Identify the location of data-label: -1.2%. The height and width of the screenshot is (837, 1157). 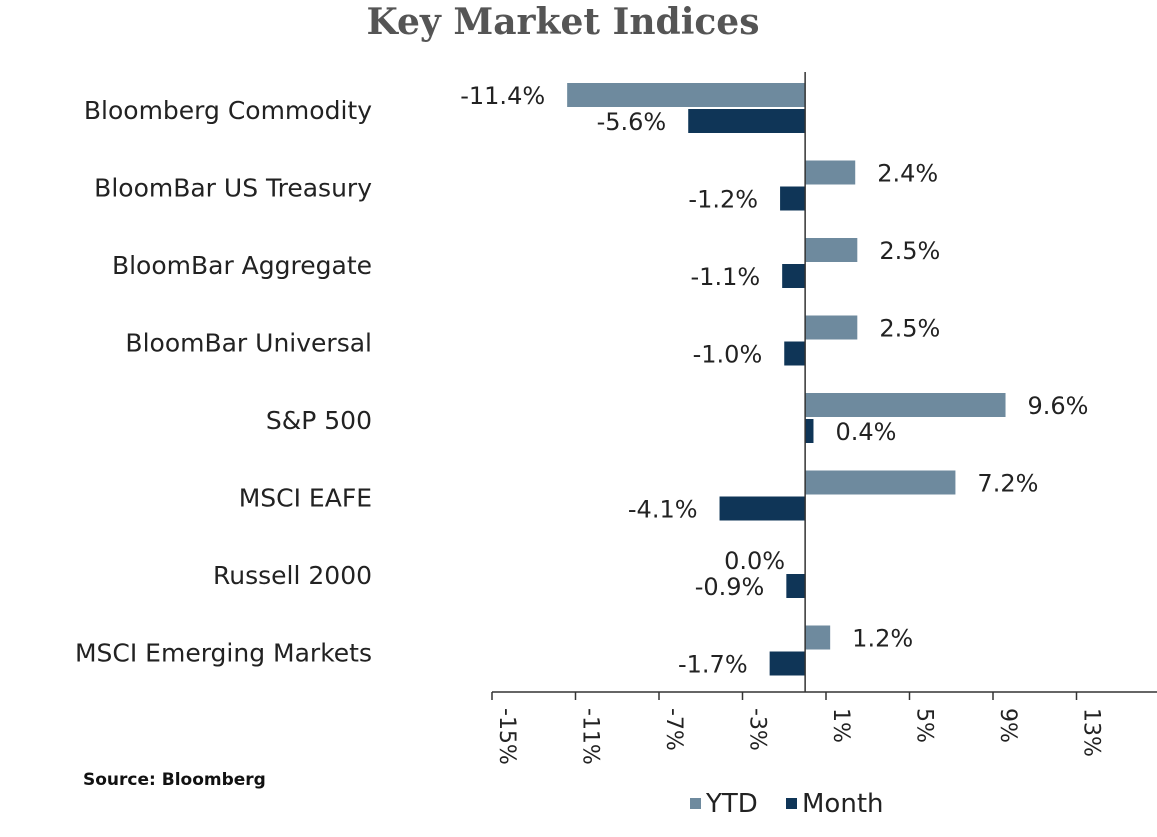
(723, 200).